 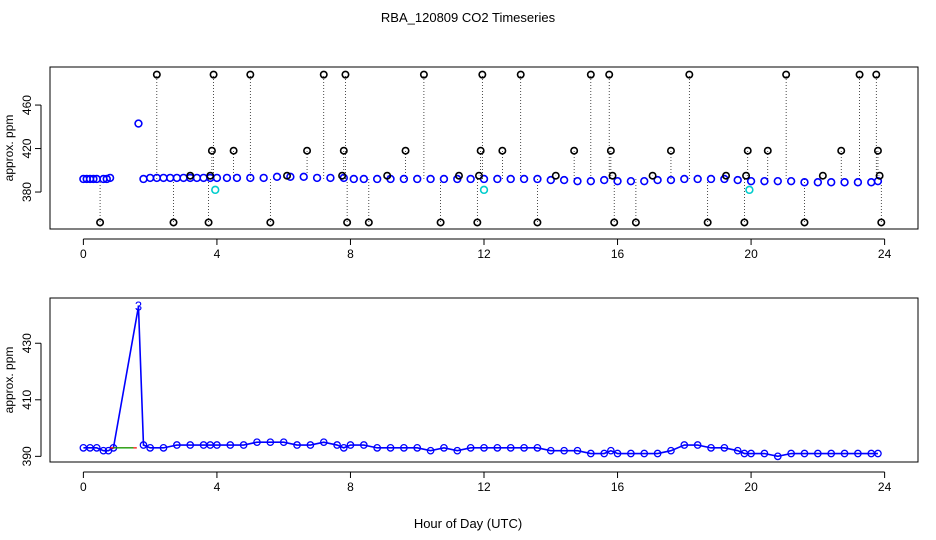 What do you see at coordinates (350, 487) in the screenshot?
I see `bottom-x-tick-label: 8` at bounding box center [350, 487].